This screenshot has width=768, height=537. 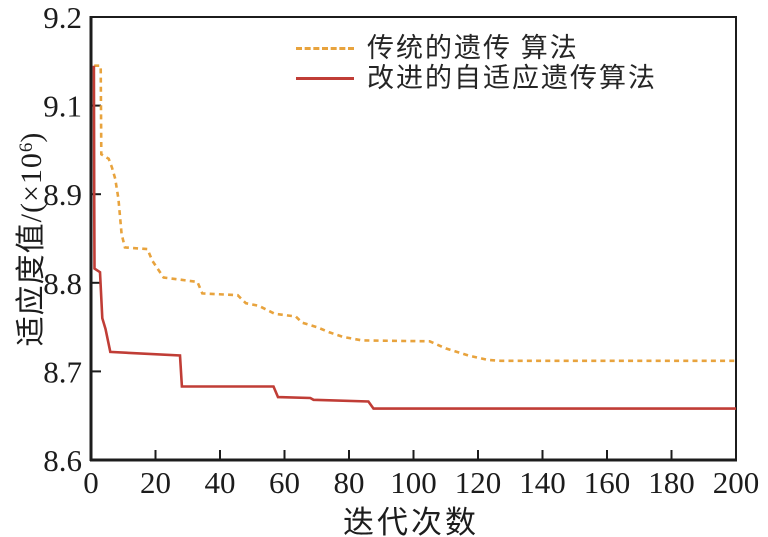 What do you see at coordinates (607, 482) in the screenshot?
I see `x-tick-label: 160` at bounding box center [607, 482].